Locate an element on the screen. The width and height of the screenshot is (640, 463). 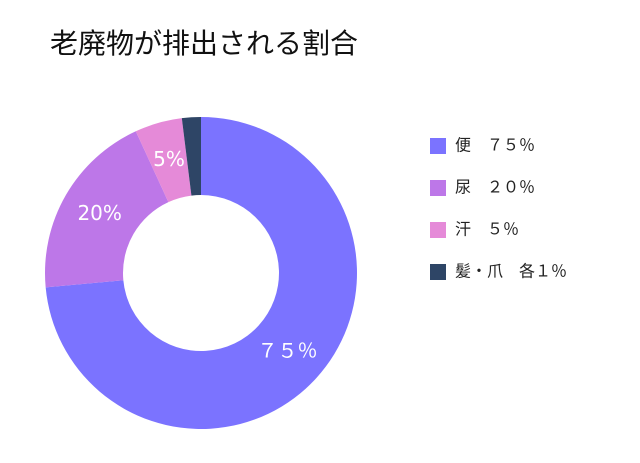
legend-label: 髪・爪 各１％ is located at coordinates (511, 271).